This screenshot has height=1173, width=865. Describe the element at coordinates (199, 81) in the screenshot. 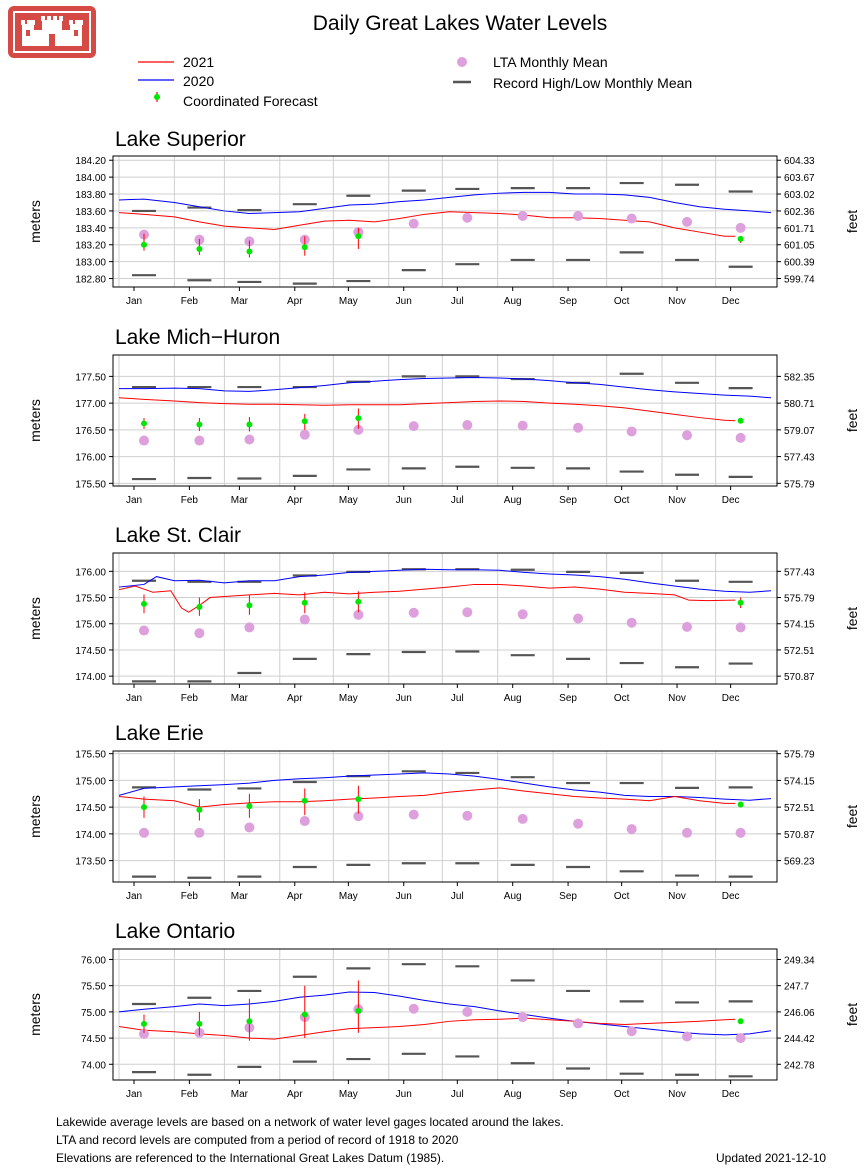

I see `legend-2020-label: 2020` at that location.